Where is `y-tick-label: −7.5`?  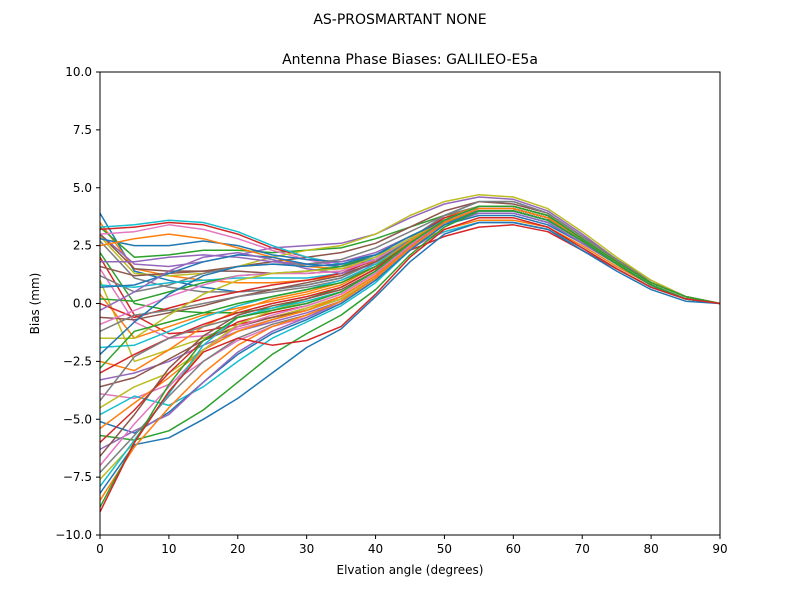 y-tick-label: −7.5 is located at coordinates (77, 477).